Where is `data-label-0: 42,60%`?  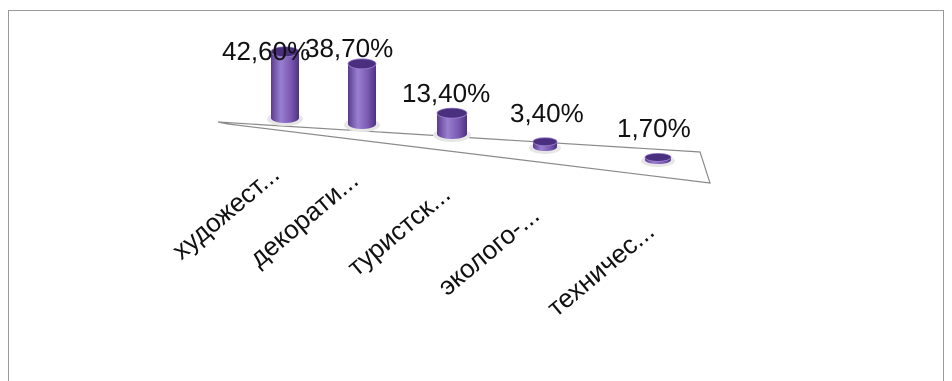 data-label-0: 42,60% is located at coordinates (266, 51).